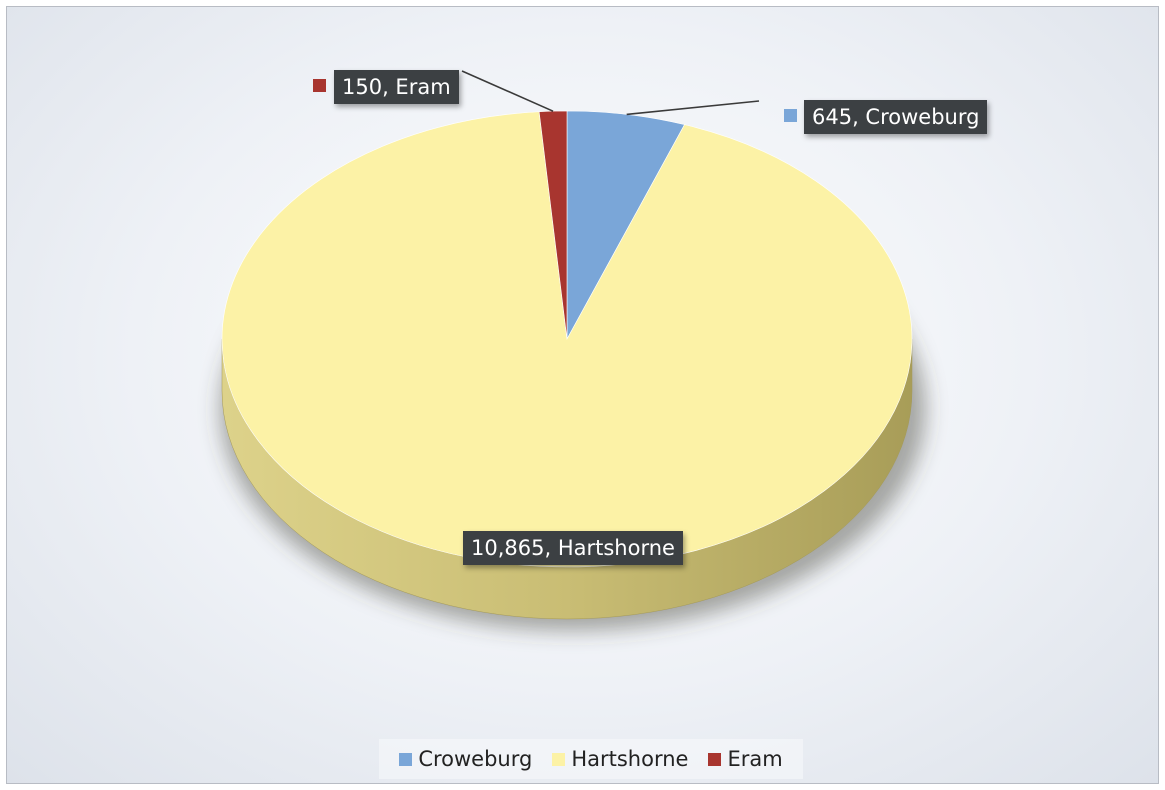 The width and height of the screenshot is (1165, 790). I want to click on legend-swatch-hartshorne, so click(559, 759).